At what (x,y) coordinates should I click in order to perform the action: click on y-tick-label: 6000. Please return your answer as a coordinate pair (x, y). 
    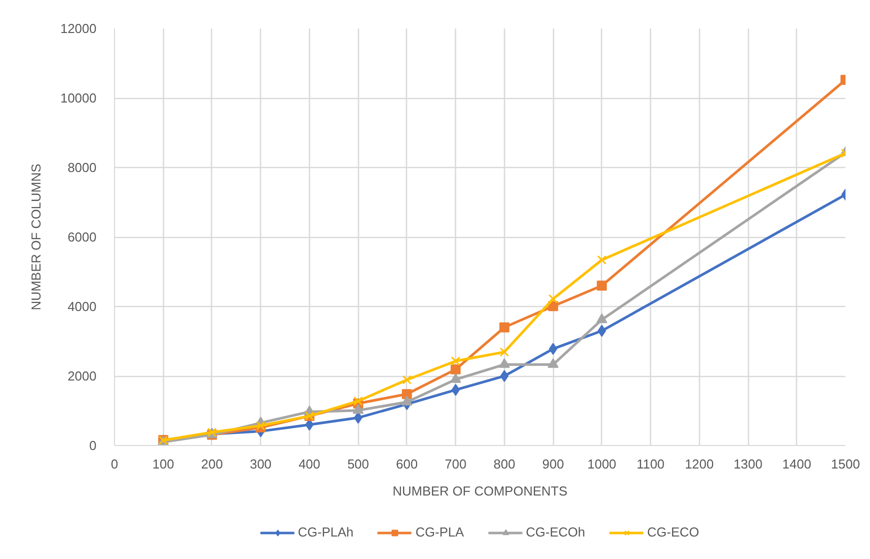
    Looking at the image, I should click on (82, 237).